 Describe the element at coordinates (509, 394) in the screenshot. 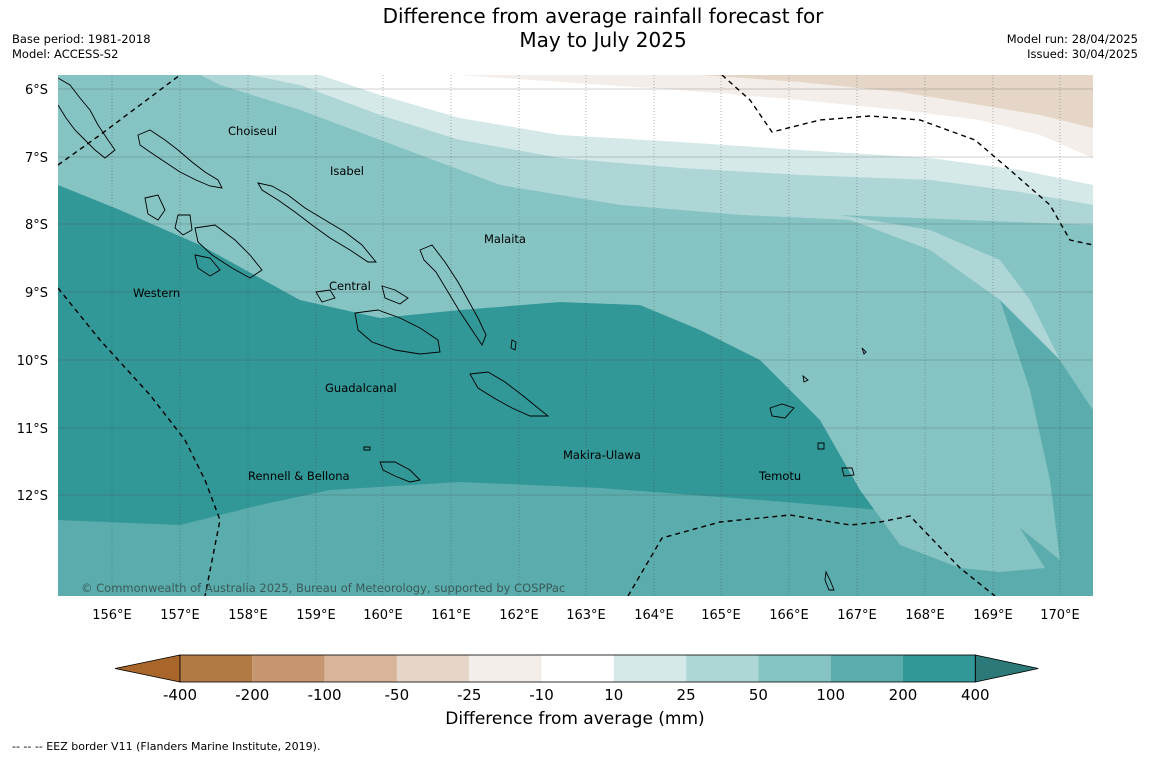

I see `island-makira` at that location.